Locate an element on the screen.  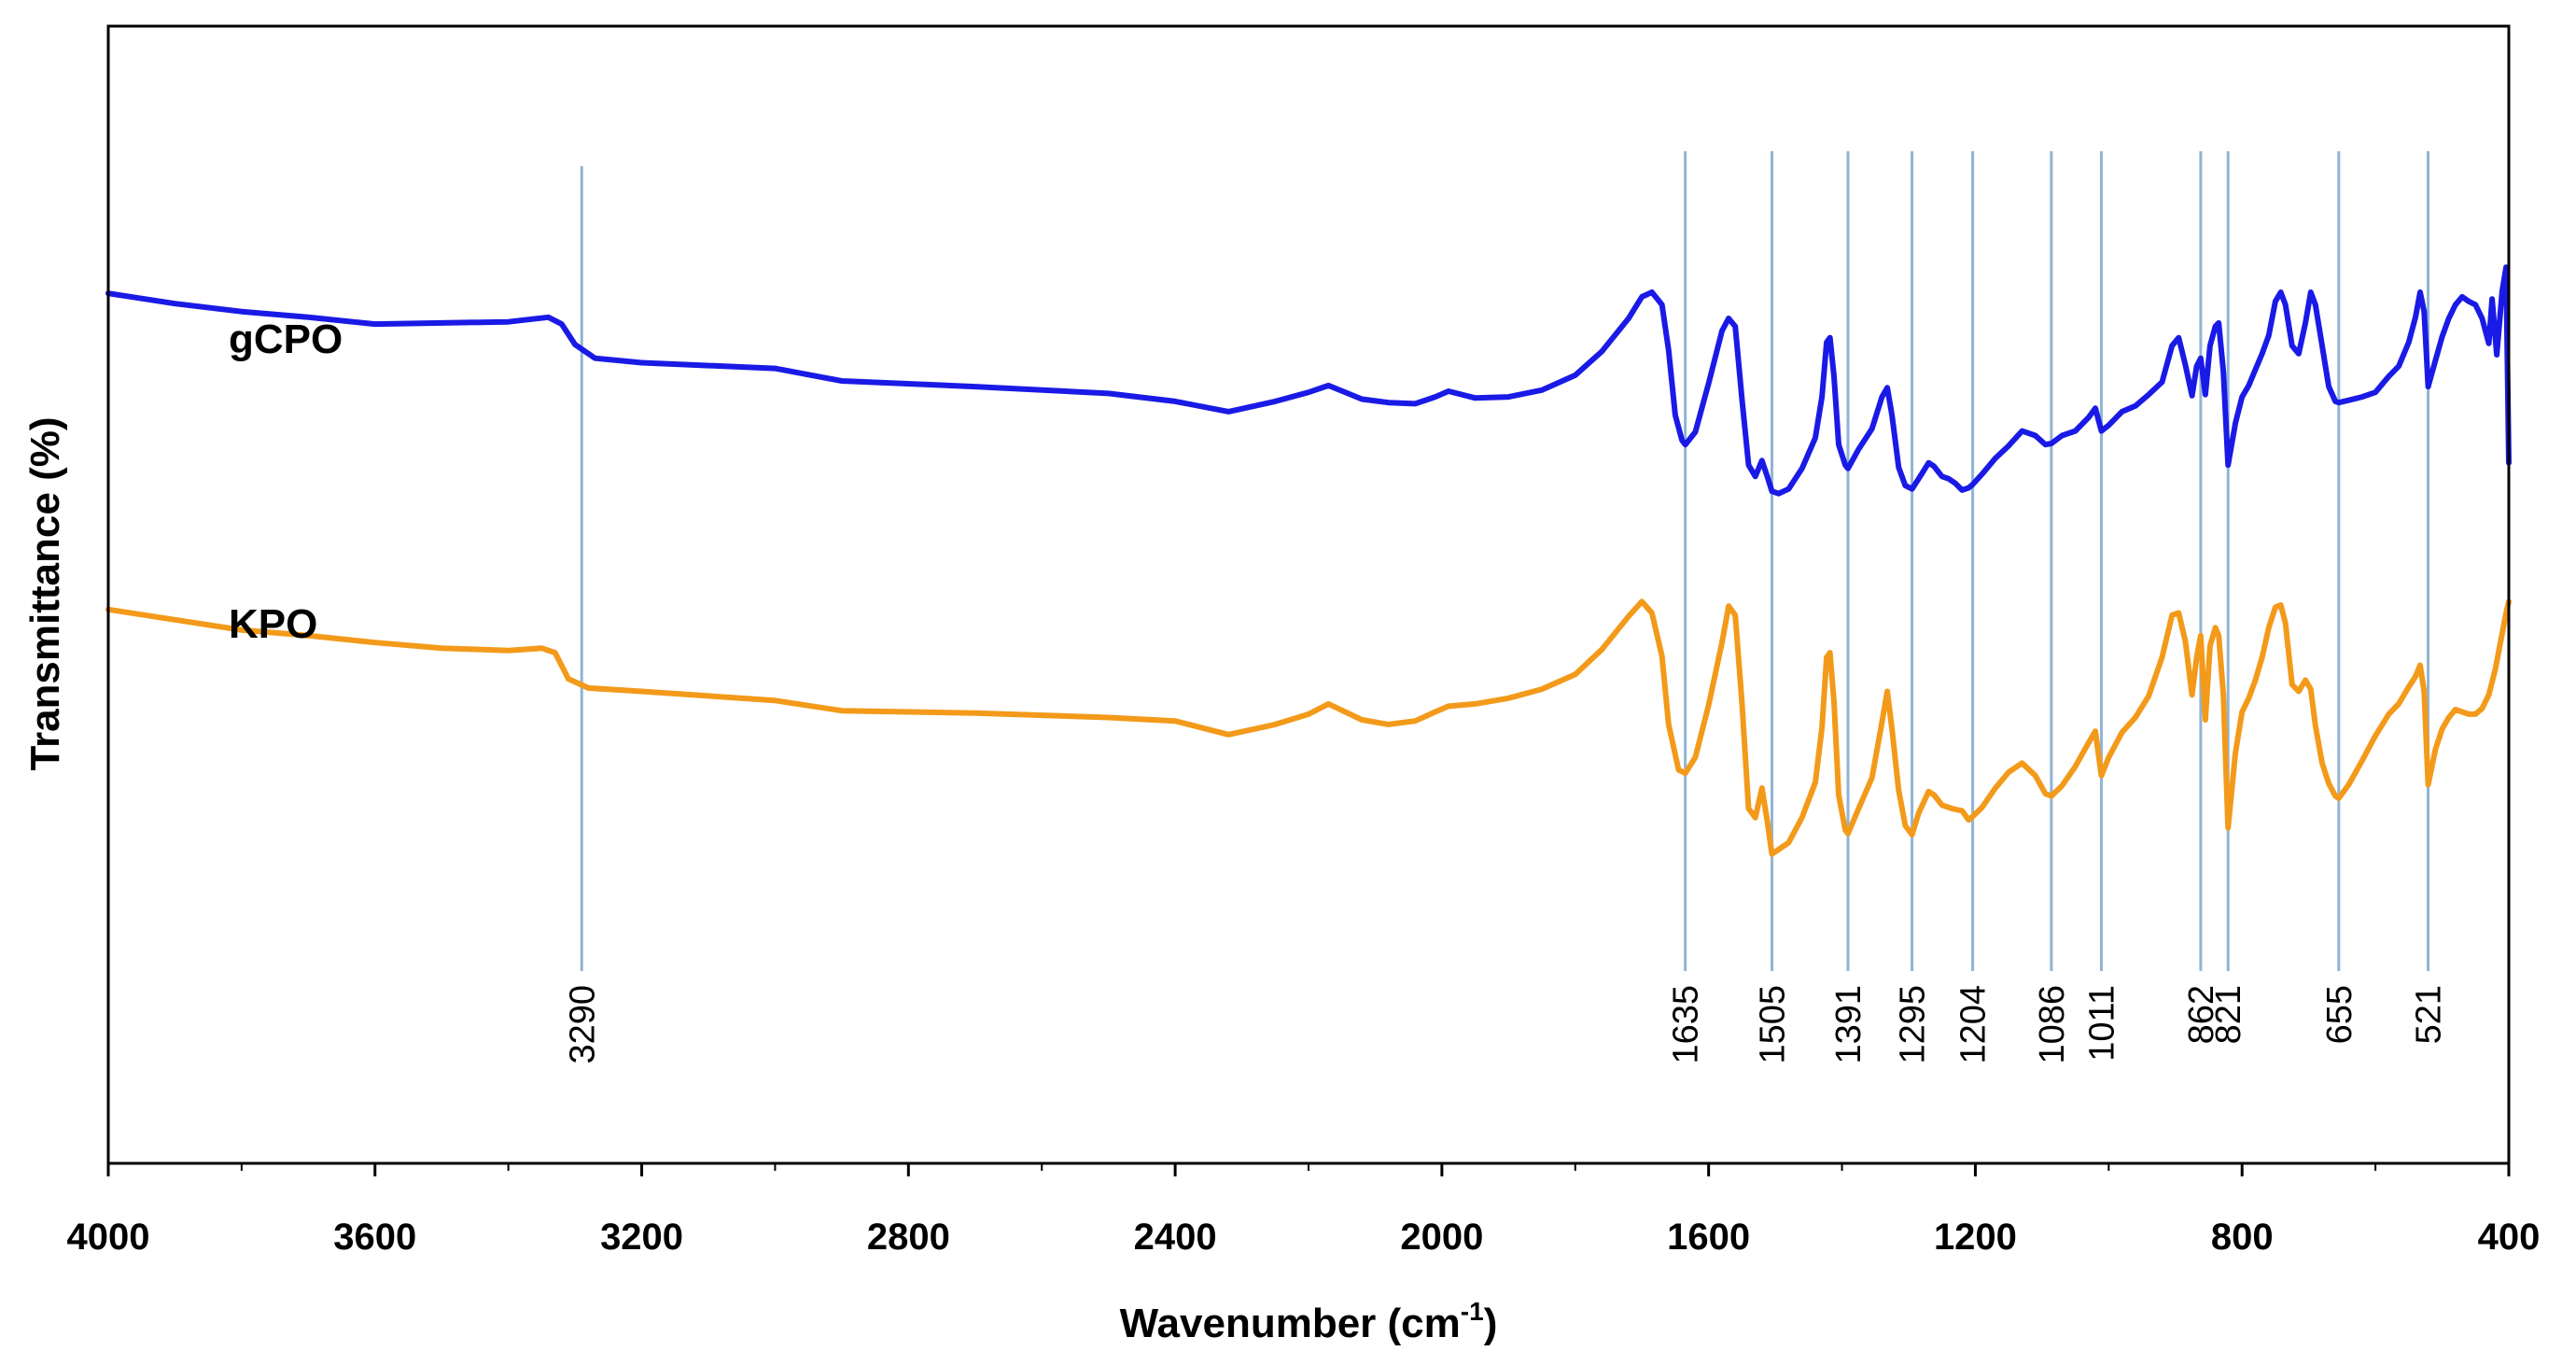
x-tick-label: 2400 is located at coordinates (1175, 1237).